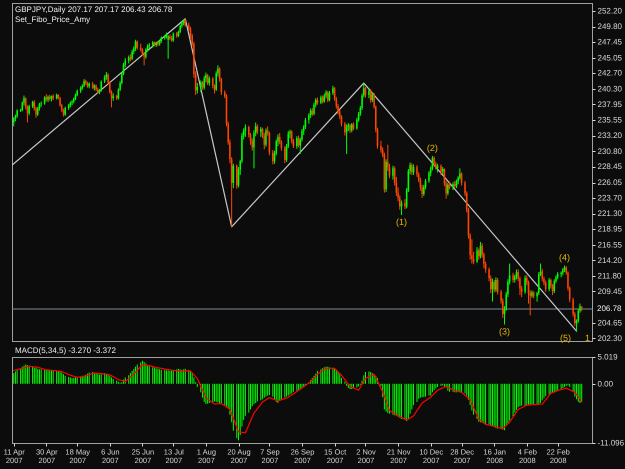 This screenshot has width=625, height=469. Describe the element at coordinates (610, 89) in the screenshot. I see `y-tick-label: 240.30` at that location.